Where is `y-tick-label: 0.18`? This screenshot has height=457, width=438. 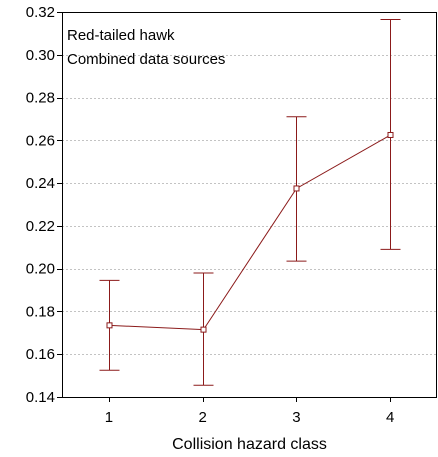 y-tick-label: 0.18 is located at coordinates (40, 311).